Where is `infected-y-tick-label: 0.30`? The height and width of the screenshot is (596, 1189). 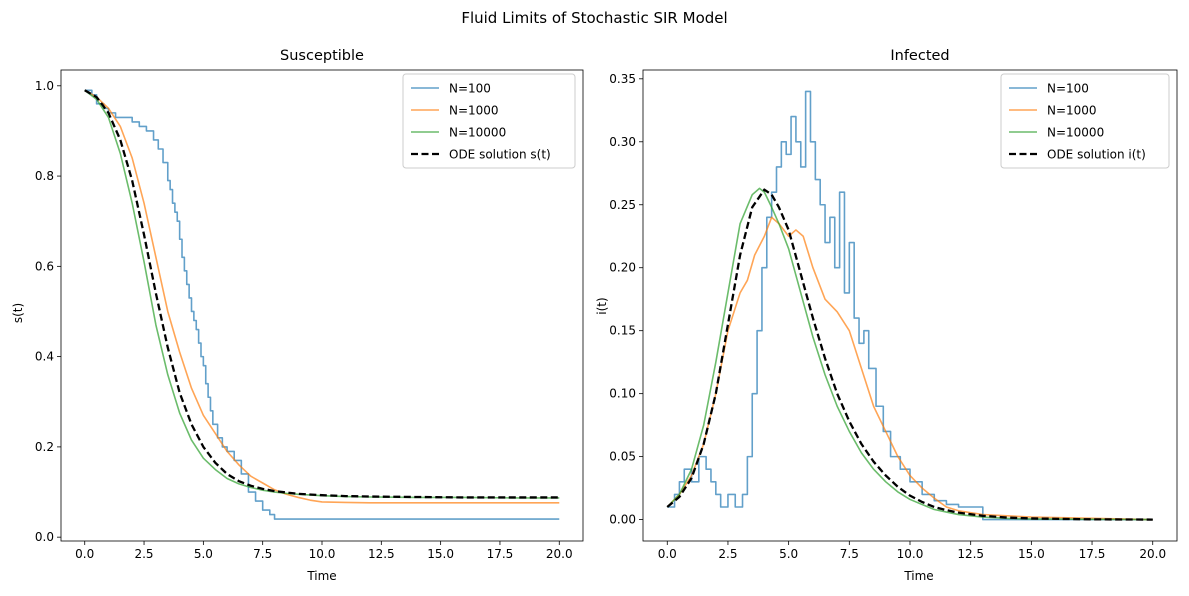 infected-y-tick-label: 0.30 is located at coordinates (622, 142).